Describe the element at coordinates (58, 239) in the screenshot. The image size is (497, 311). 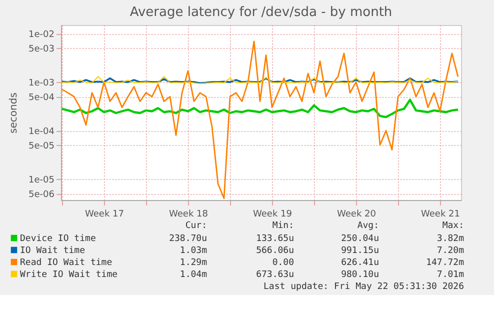
I see `legend-label: Device IO time` at that location.